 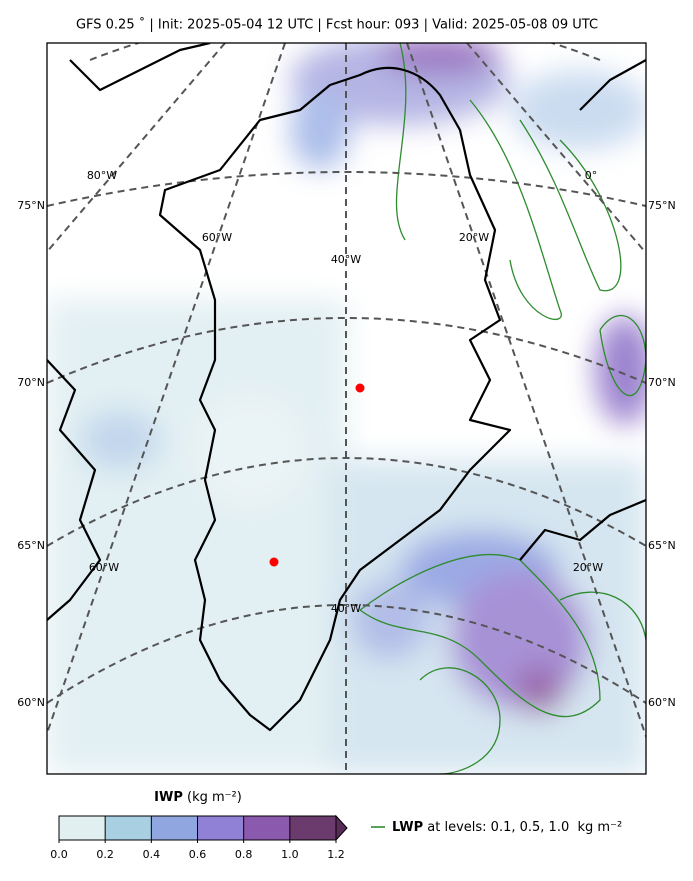 What do you see at coordinates (59, 854) in the screenshot?
I see `colorbar-tick-label: 0.0` at bounding box center [59, 854].